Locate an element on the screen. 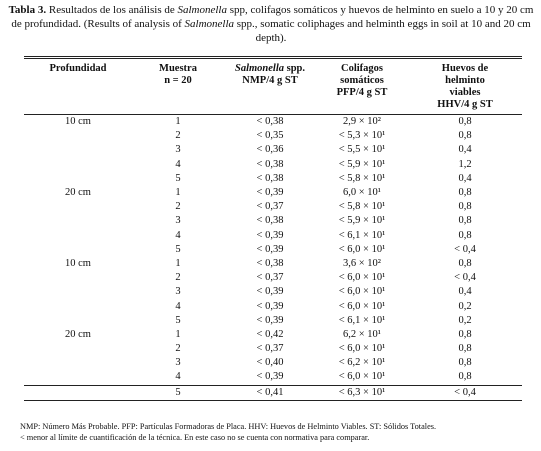 This screenshot has height=451, width=541. header-cell: Colifagos somáticos PFP/4 g ST is located at coordinates (362, 86).